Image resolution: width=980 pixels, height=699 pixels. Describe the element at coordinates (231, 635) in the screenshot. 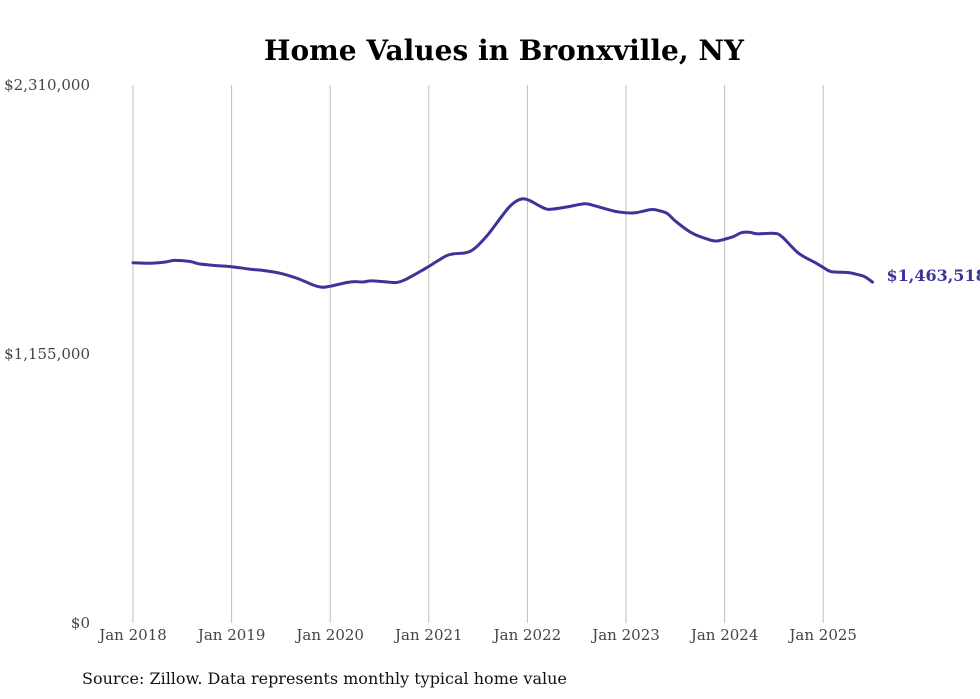

I see `x-tick-label: Jan 2019` at that location.